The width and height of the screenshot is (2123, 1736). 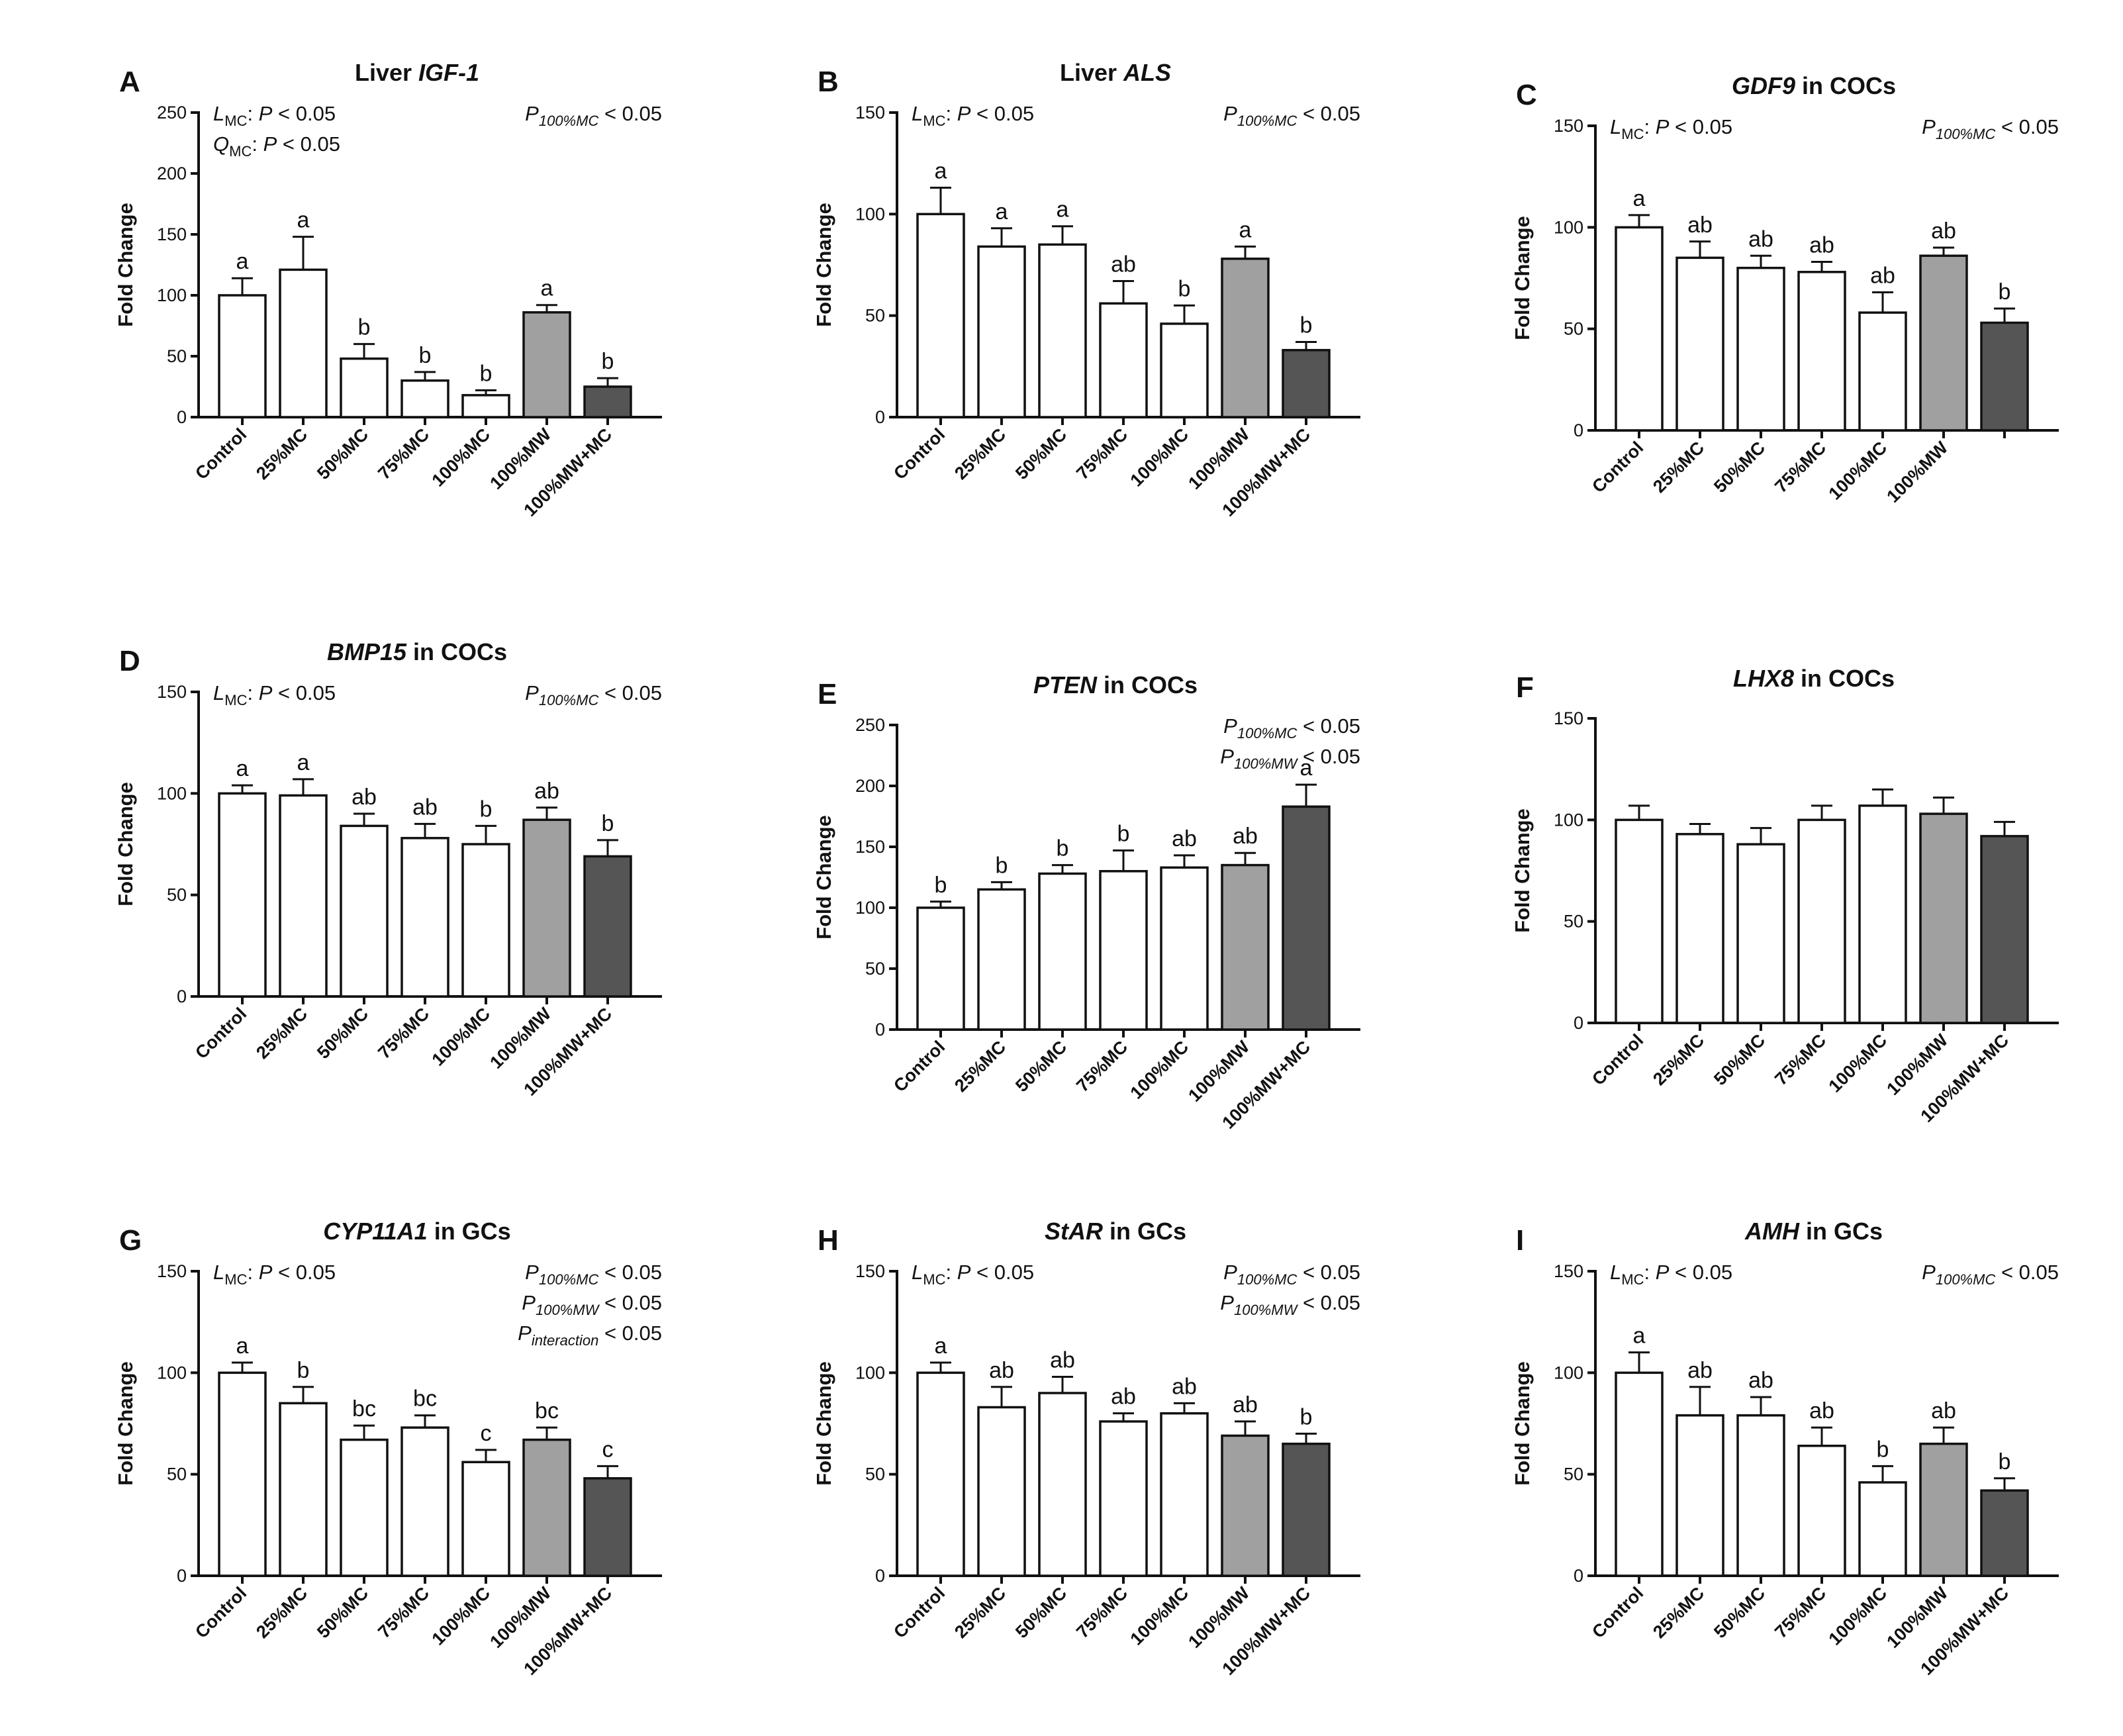 I want to click on significance-letter: bc, so click(x=547, y=1410).